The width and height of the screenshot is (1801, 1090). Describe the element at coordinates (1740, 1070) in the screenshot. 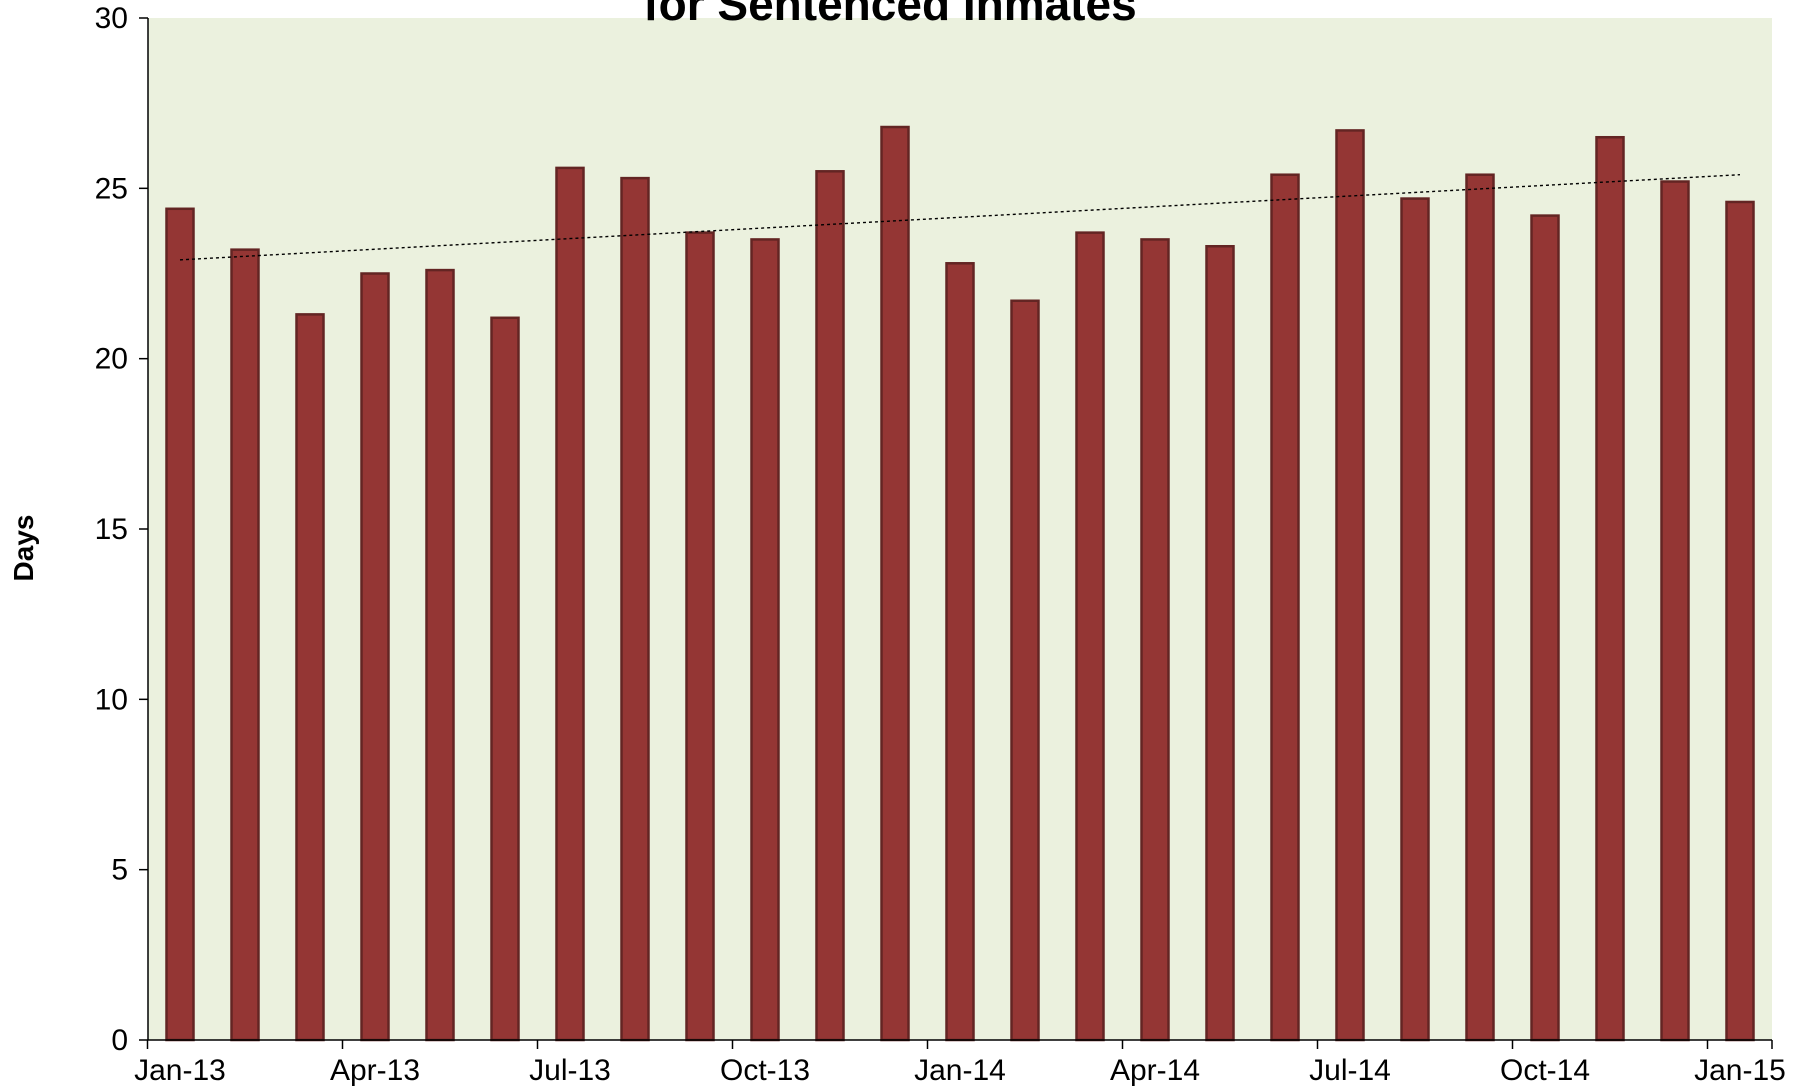

I see `x-tick-label: Jan-15` at that location.